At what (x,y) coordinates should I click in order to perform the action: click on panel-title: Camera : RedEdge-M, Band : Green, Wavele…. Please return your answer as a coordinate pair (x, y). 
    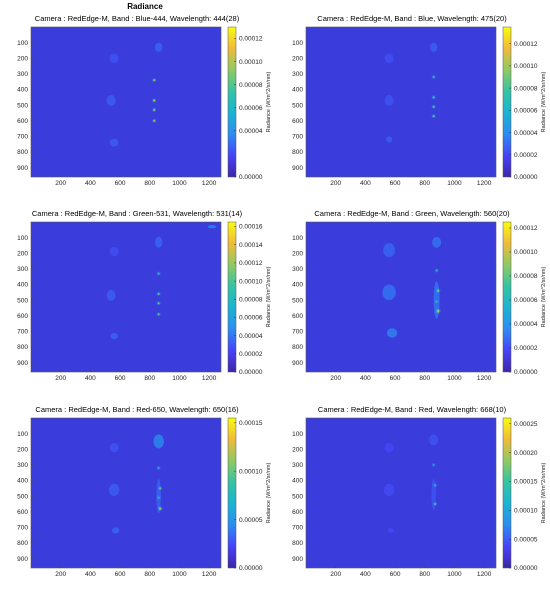
    Looking at the image, I should click on (412, 213).